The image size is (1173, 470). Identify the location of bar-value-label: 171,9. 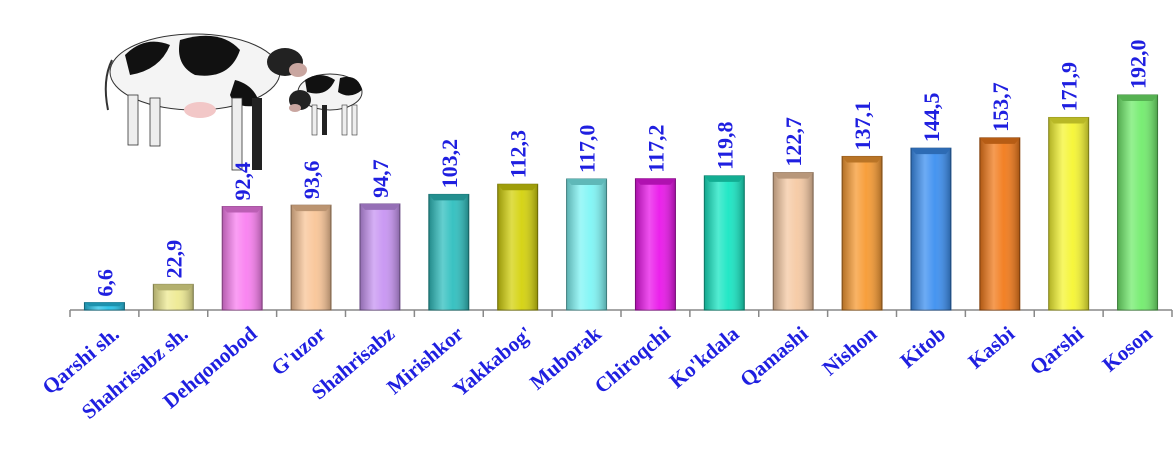
(1069, 87).